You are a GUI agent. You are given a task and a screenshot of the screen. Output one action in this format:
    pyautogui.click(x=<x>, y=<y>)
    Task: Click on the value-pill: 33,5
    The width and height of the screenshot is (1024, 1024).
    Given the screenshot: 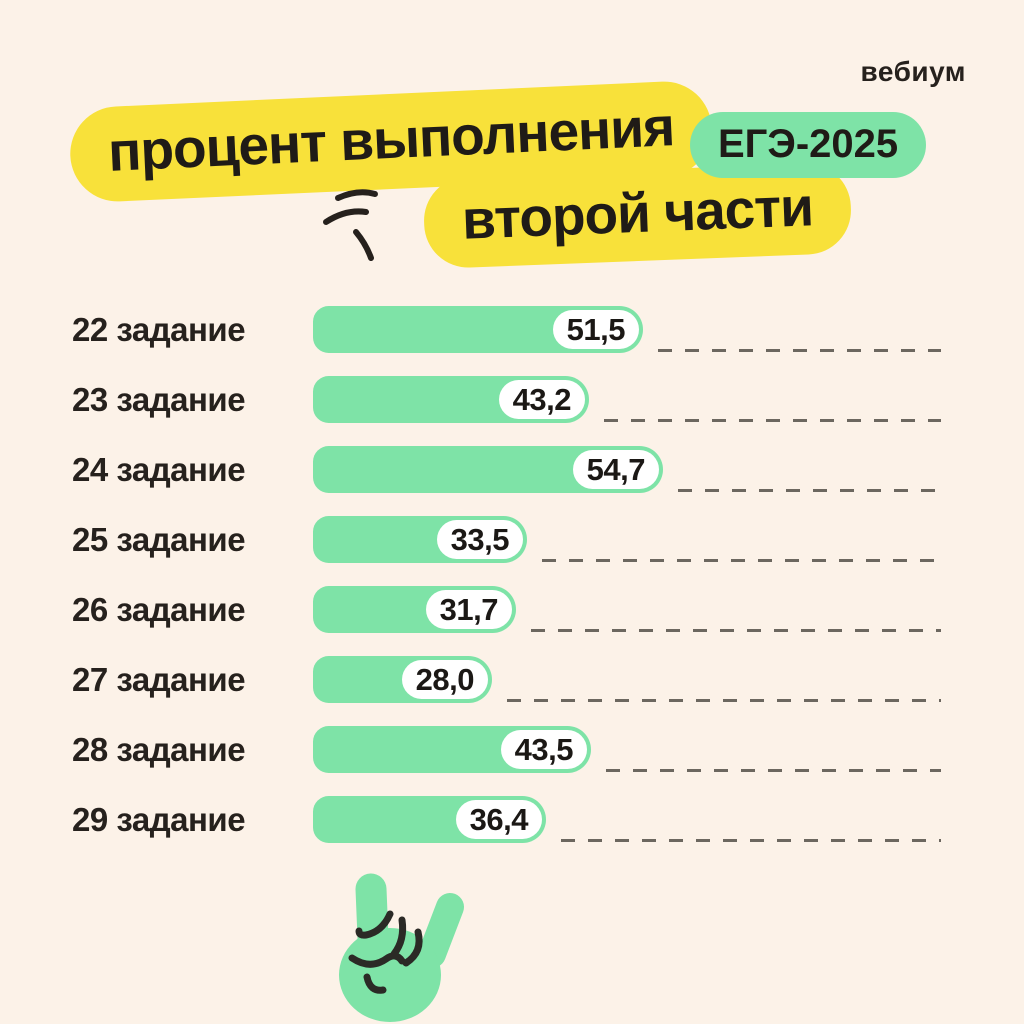 What is the action you would take?
    pyautogui.click(x=479, y=539)
    